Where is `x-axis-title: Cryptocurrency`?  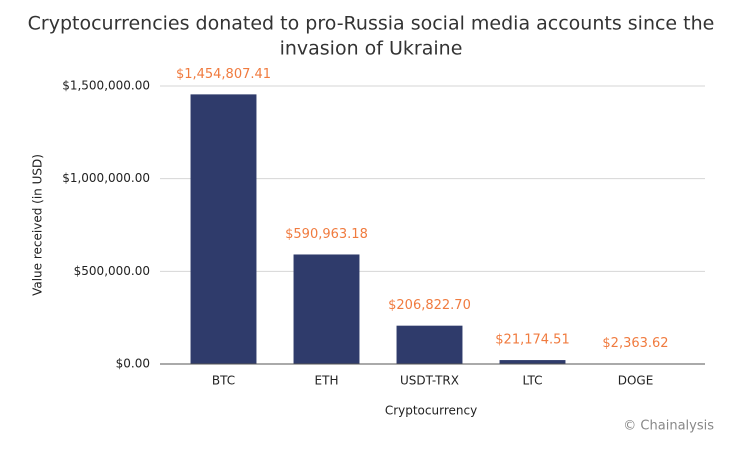 x-axis-title: Cryptocurrency is located at coordinates (431, 411).